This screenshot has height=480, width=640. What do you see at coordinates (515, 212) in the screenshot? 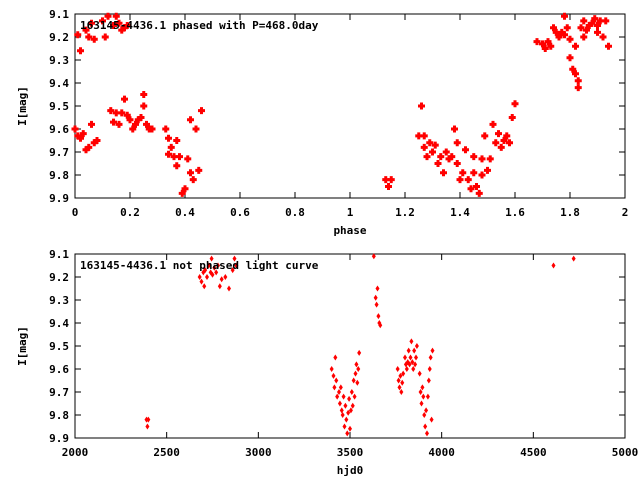
I see `x-tick-label: 1.6` at bounding box center [515, 212].